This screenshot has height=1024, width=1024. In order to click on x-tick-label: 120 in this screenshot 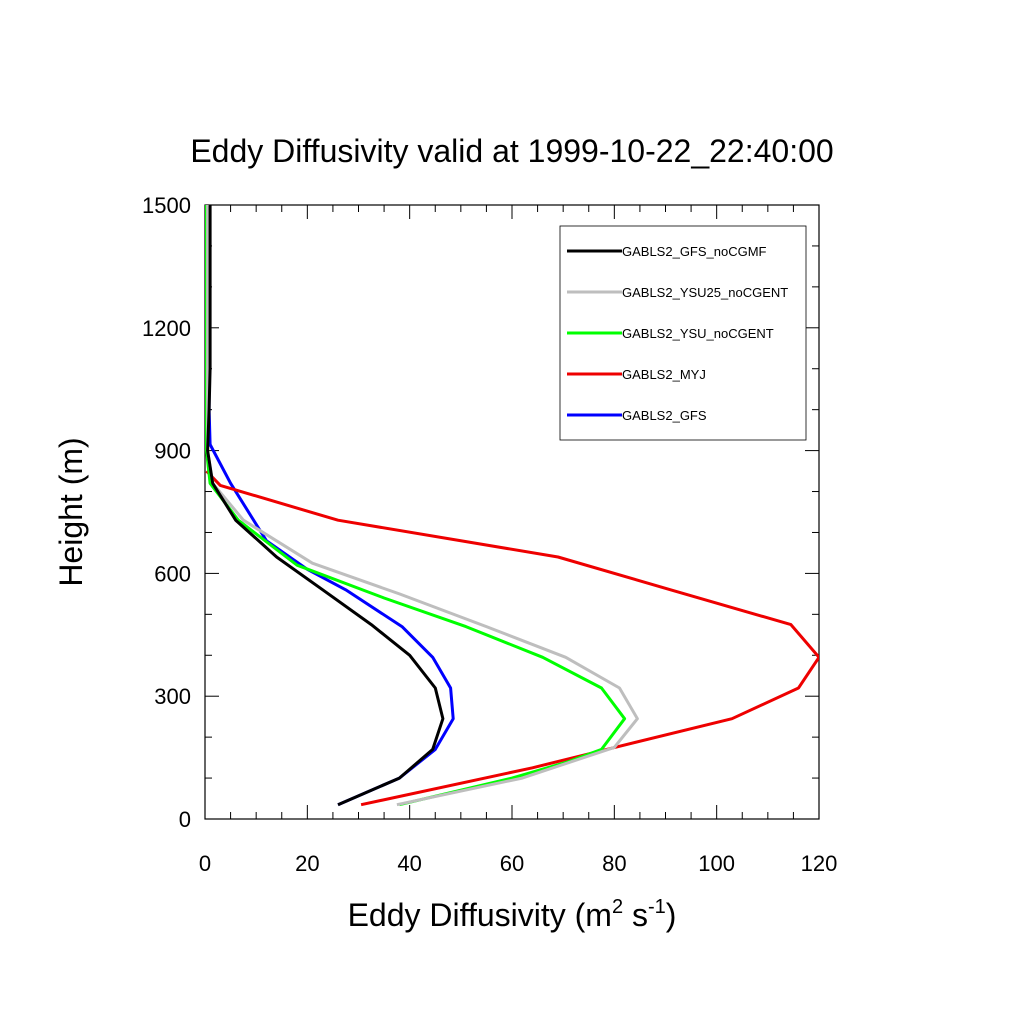, I will do `click(819, 863)`.